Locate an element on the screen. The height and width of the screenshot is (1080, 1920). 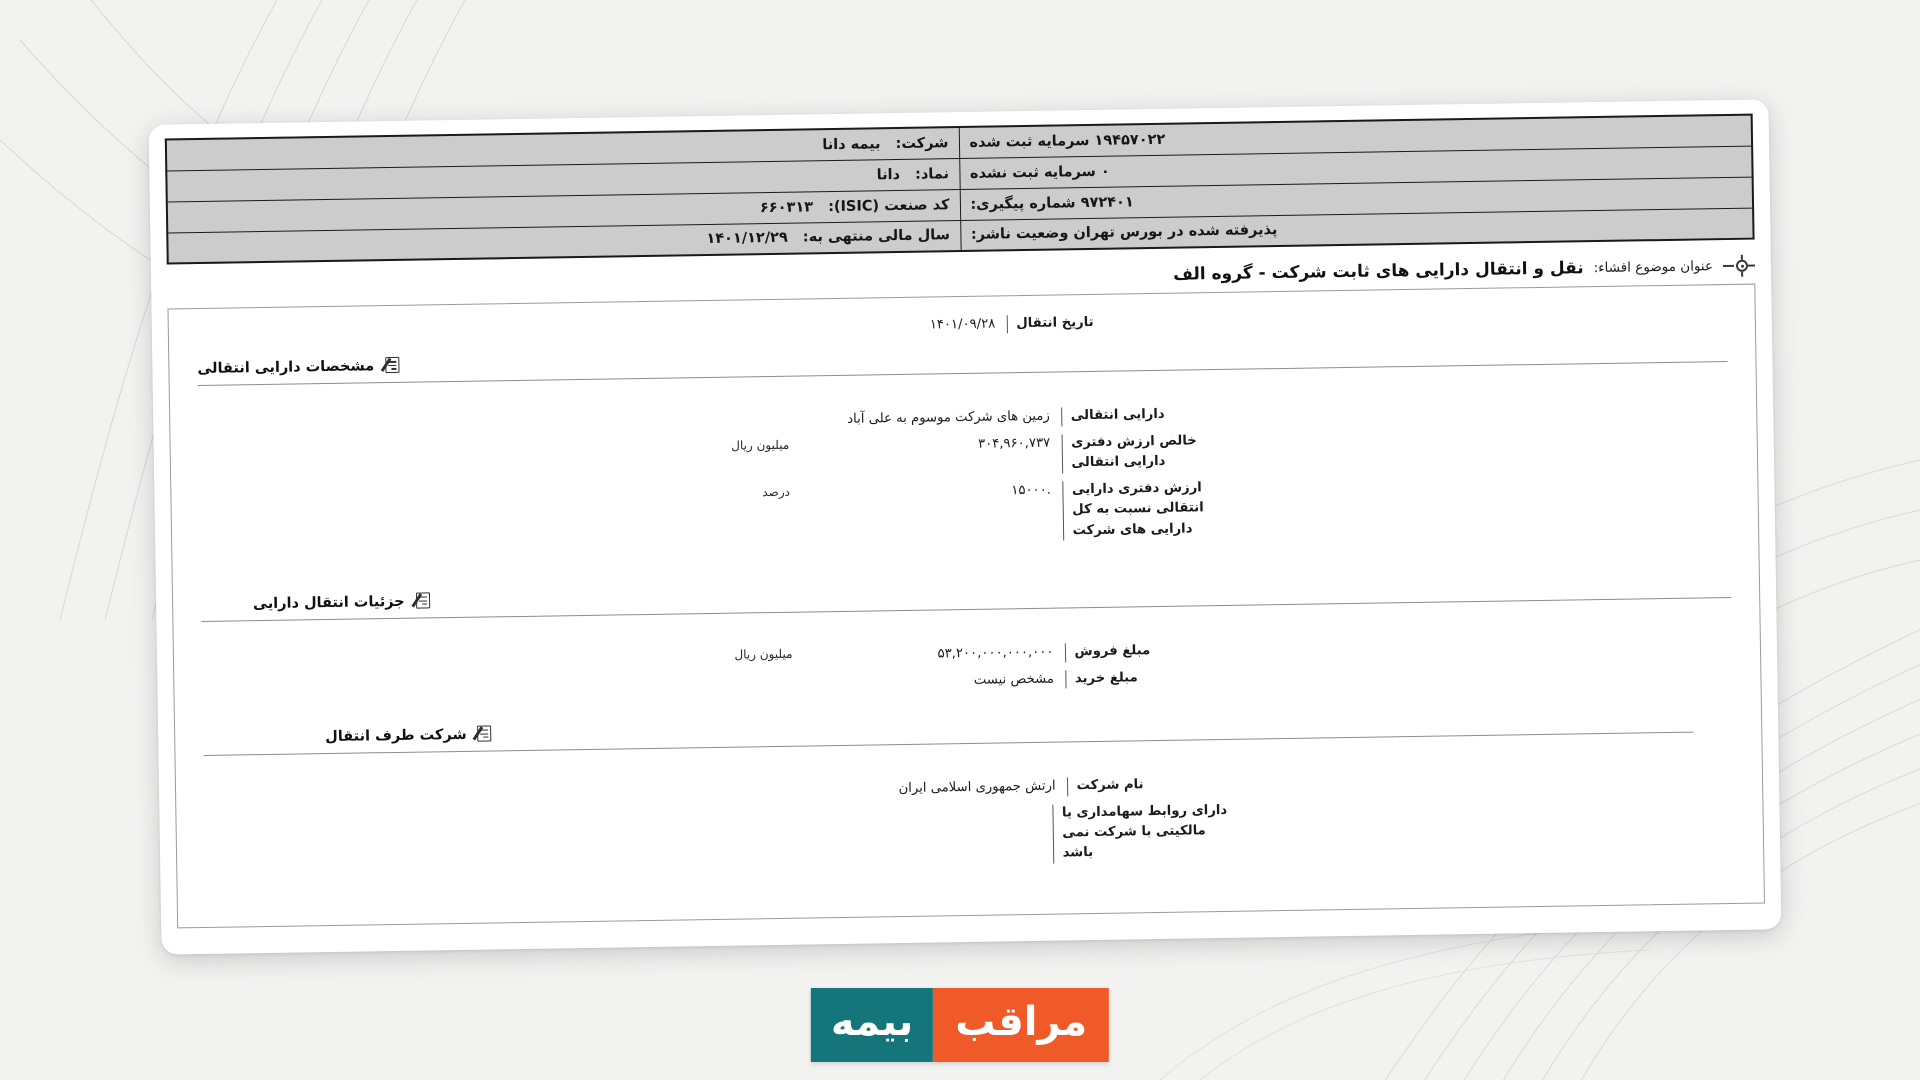
fiscal-year-value: ۱۴۰۱/۱۲/۲۹ is located at coordinates (747, 238).